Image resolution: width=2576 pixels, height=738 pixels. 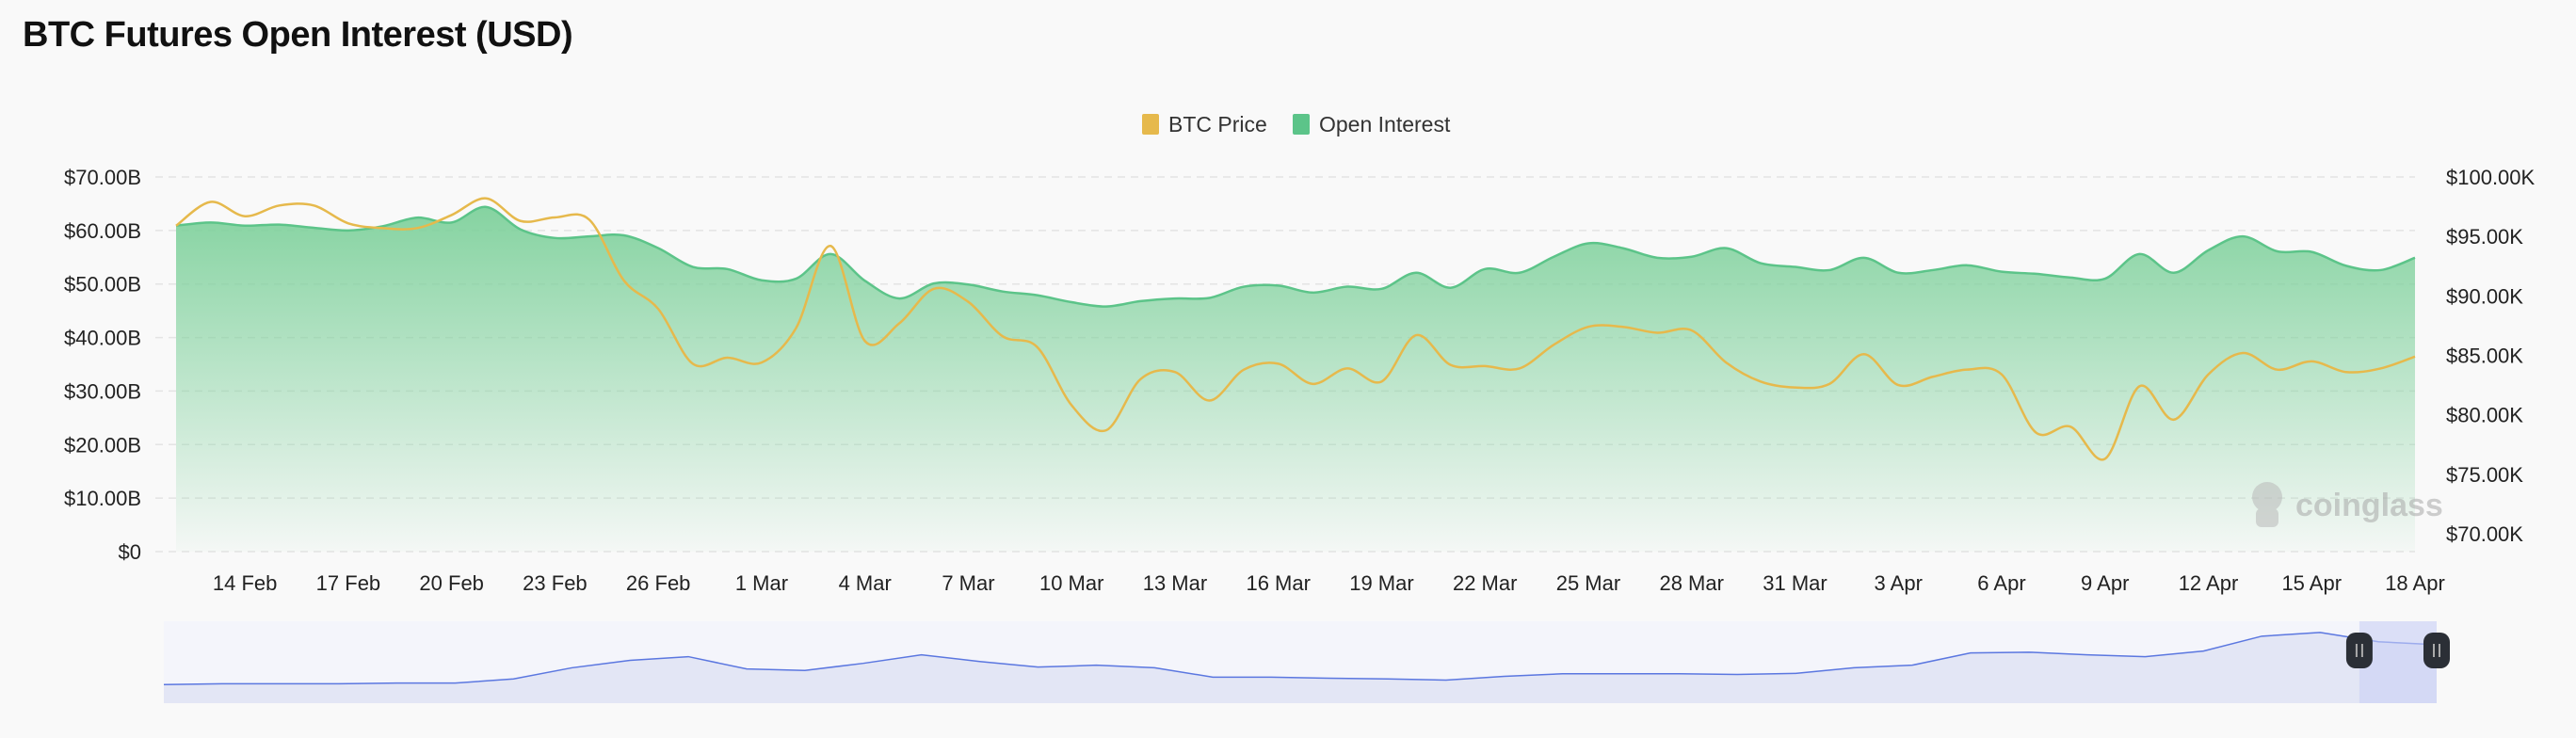 I want to click on y-left-tick-label: $70.00B, so click(x=102, y=177).